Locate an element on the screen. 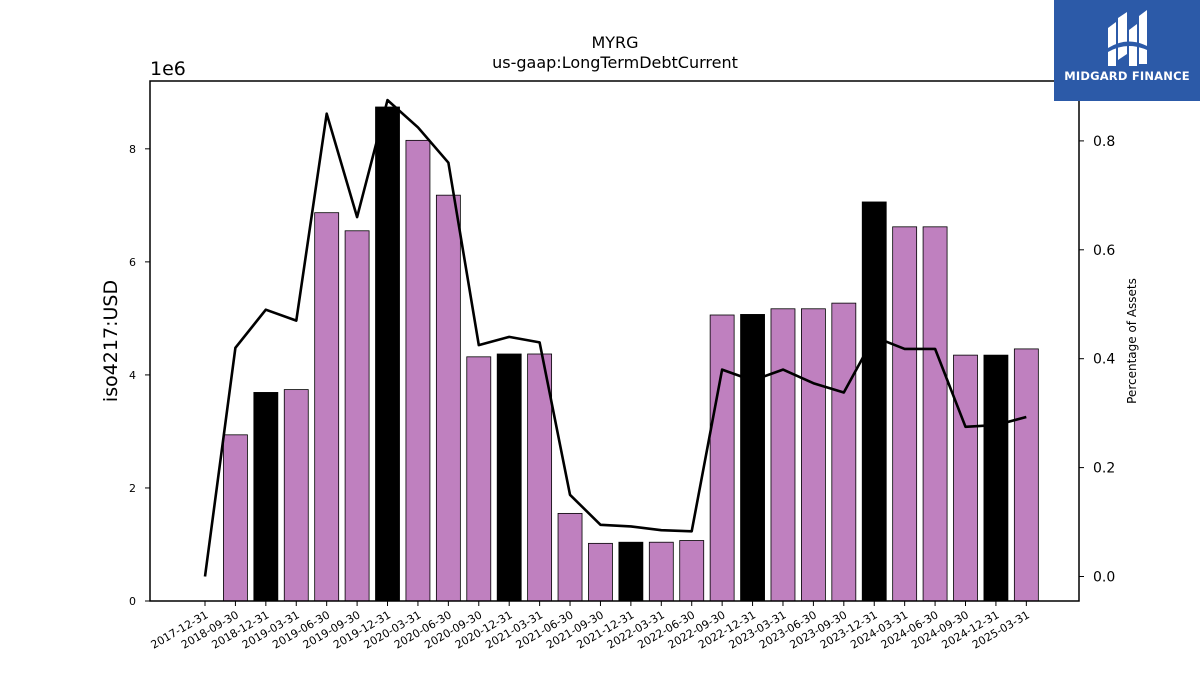 The width and height of the screenshot is (1200, 675). y-ticks: 0 2 4 6 8 is located at coordinates (139, 375).